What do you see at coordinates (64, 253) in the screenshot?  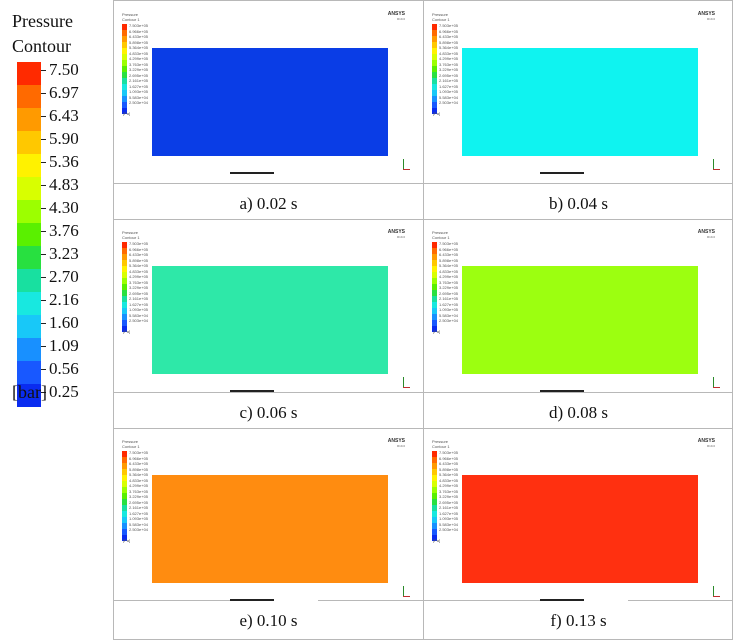 I see `legend-level-label: 3.23` at bounding box center [64, 253].